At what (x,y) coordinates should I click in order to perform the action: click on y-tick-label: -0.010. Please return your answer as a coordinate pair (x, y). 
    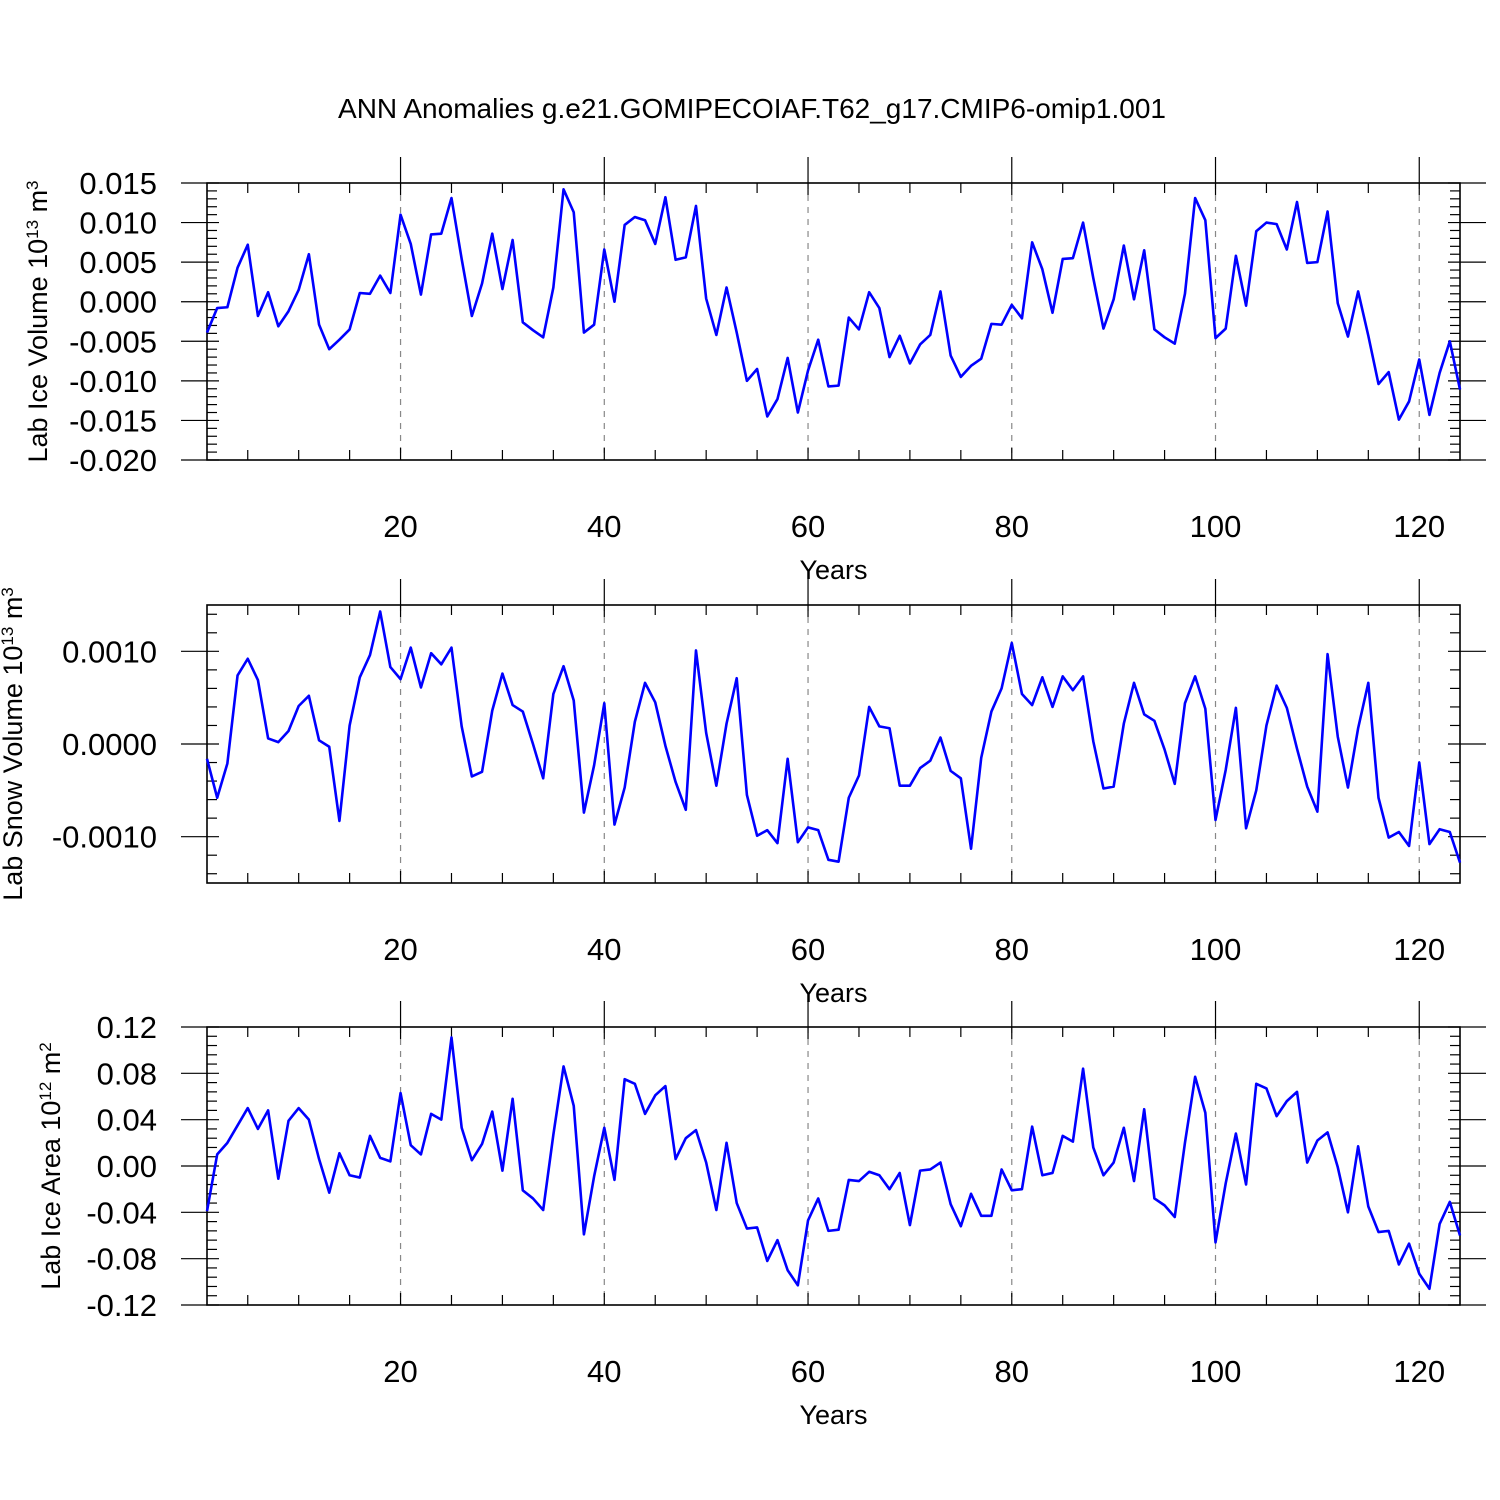
    Looking at the image, I should click on (113, 381).